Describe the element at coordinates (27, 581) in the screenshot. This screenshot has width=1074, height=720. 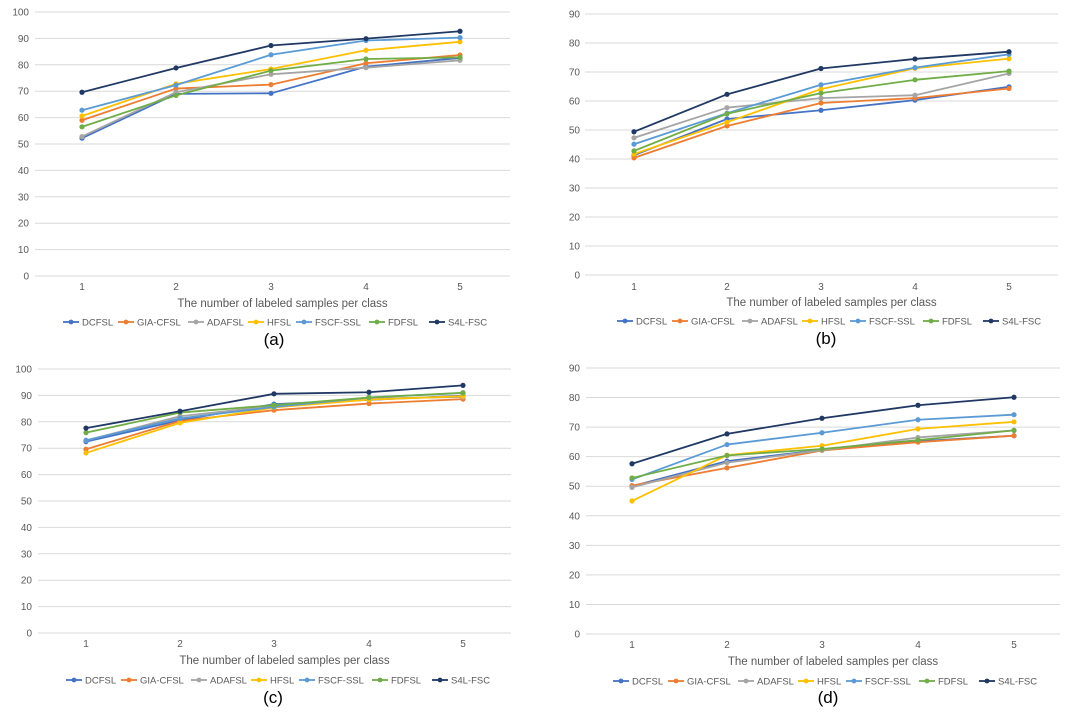
I see `y-tick-label: 20` at that location.